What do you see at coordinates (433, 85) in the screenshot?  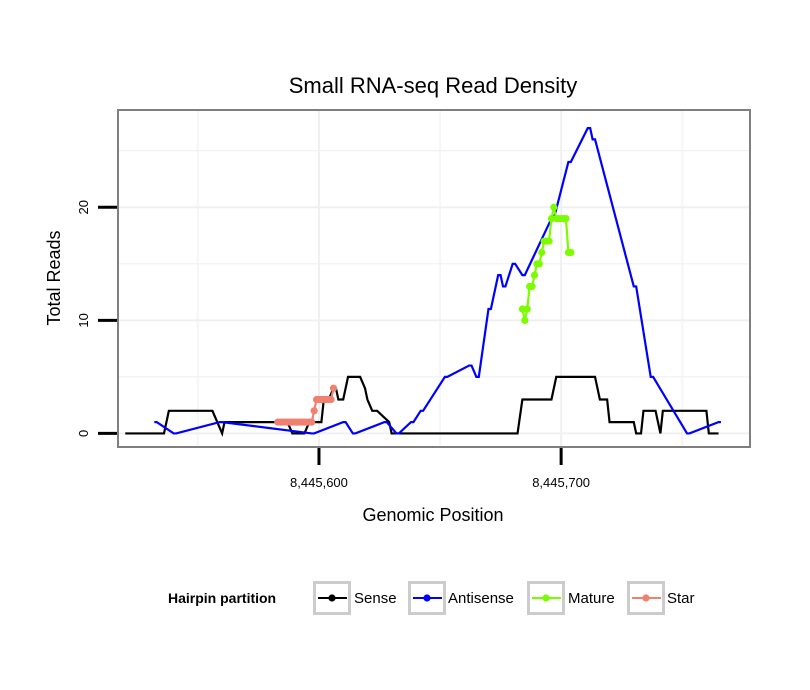 I see `chart-title: Small RNA-seq Read Density` at bounding box center [433, 85].